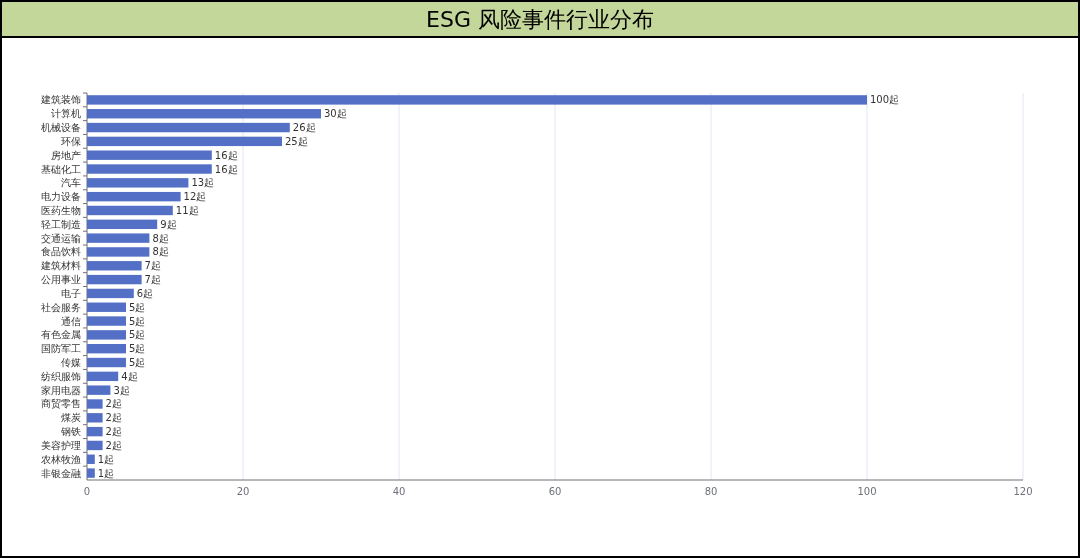 The width and height of the screenshot is (1080, 558). Describe the element at coordinates (711, 491) in the screenshot. I see `x-tick-label: 80` at that location.